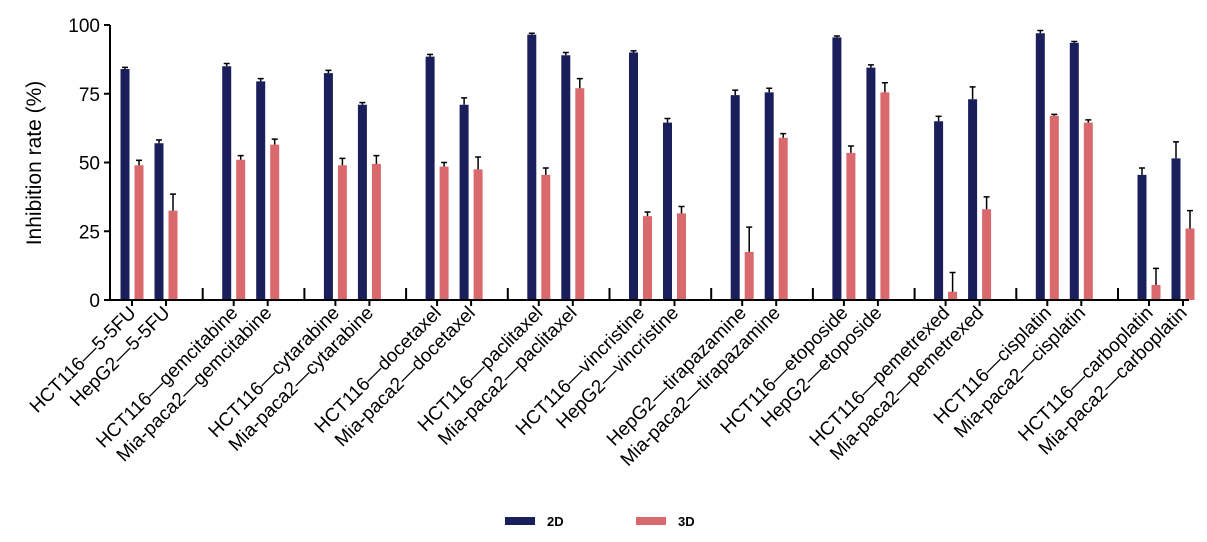 The width and height of the screenshot is (1207, 542). What do you see at coordinates (520, 521) in the screenshot?
I see `legend-swatch-2D` at bounding box center [520, 521].